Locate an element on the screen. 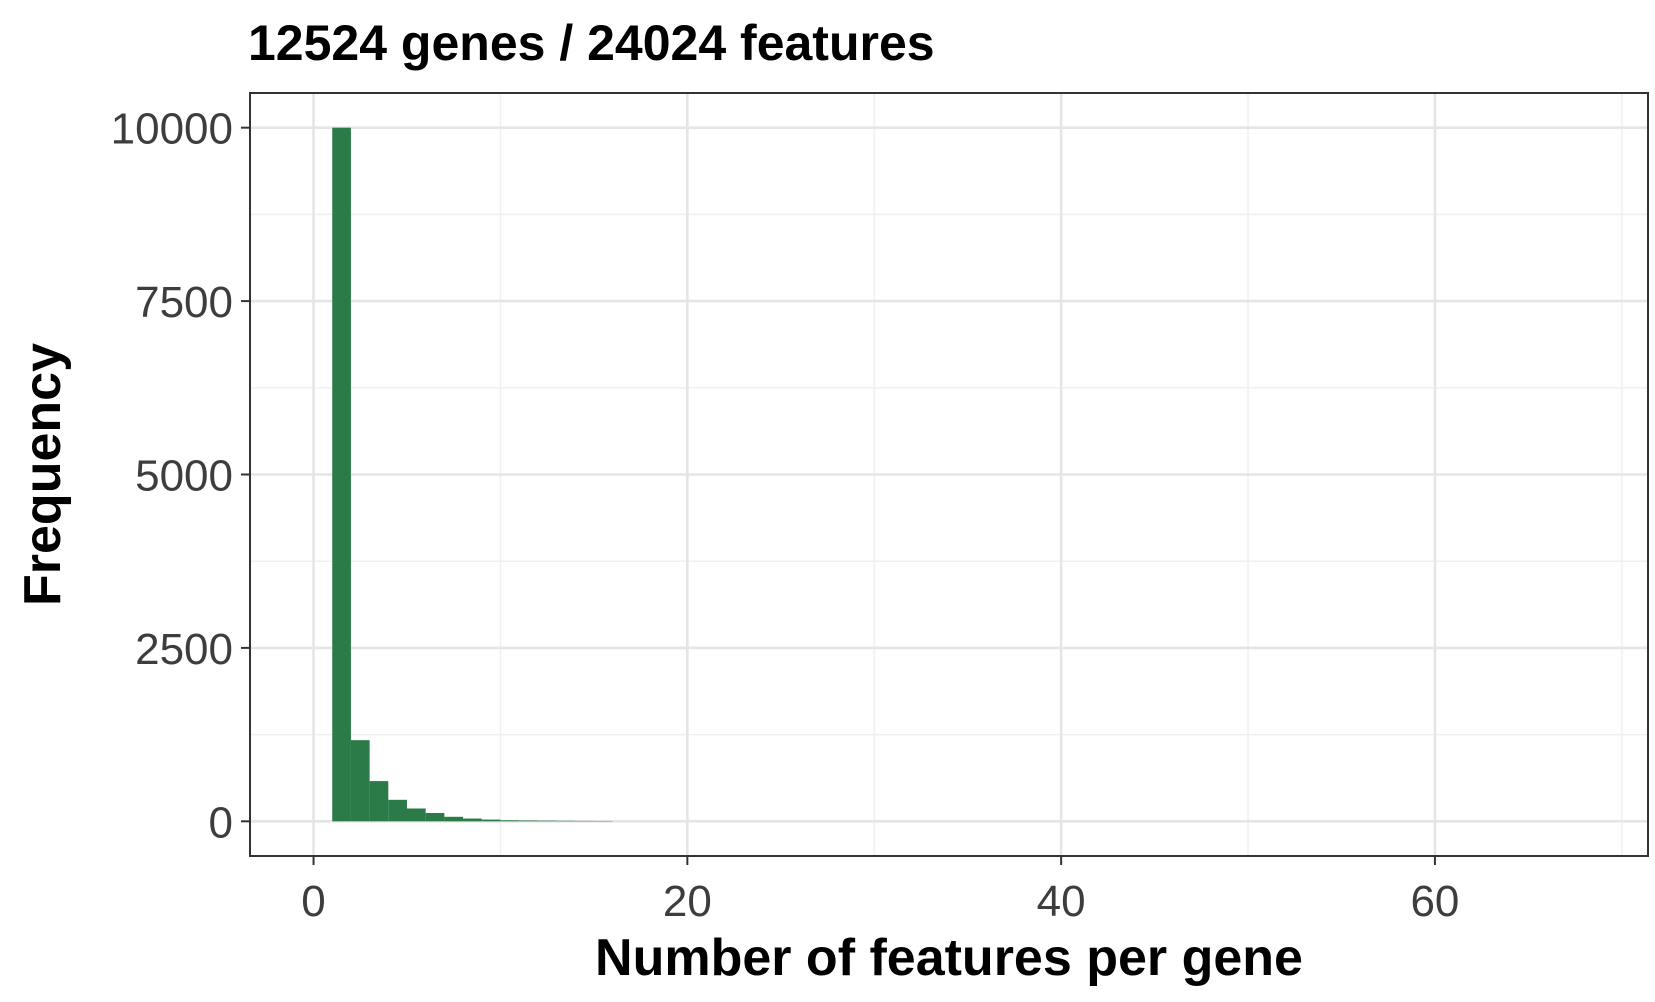 This screenshot has height=1002, width=1655. x-tick-label: 20 is located at coordinates (687, 901).